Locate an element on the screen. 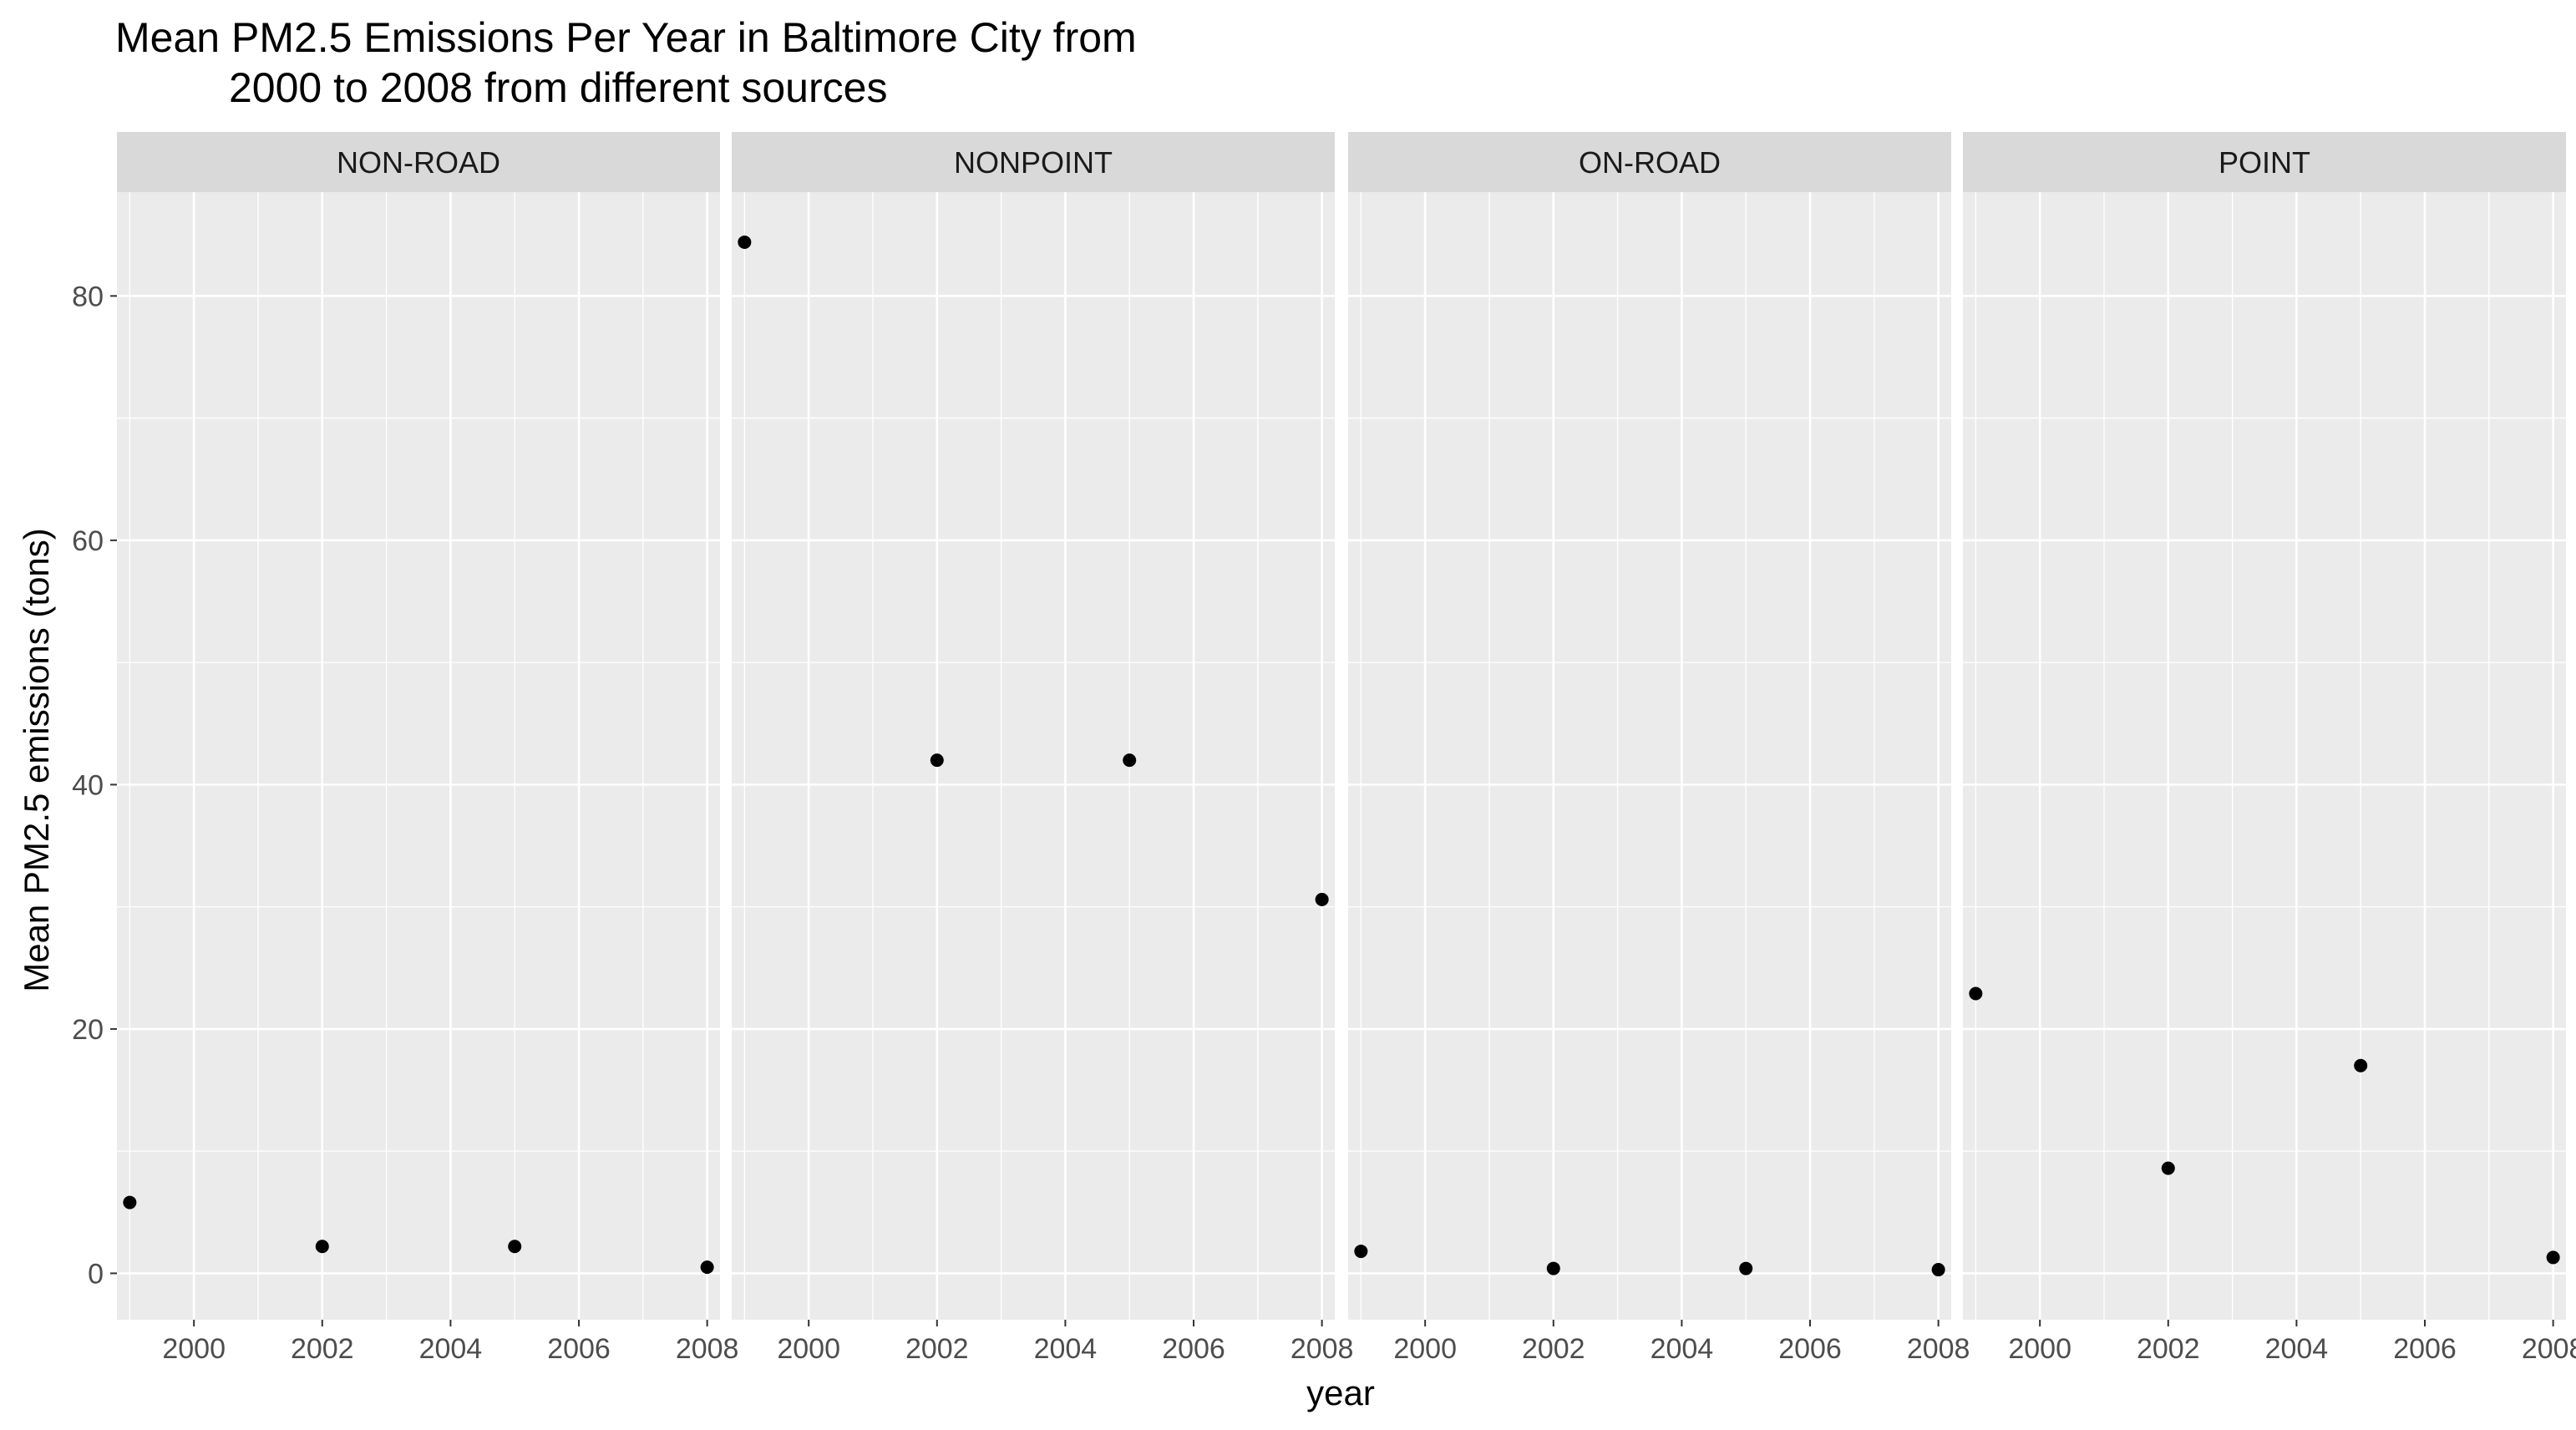 The image size is (2576, 1430). facet-strip-label: NONPOINT is located at coordinates (1033, 162).